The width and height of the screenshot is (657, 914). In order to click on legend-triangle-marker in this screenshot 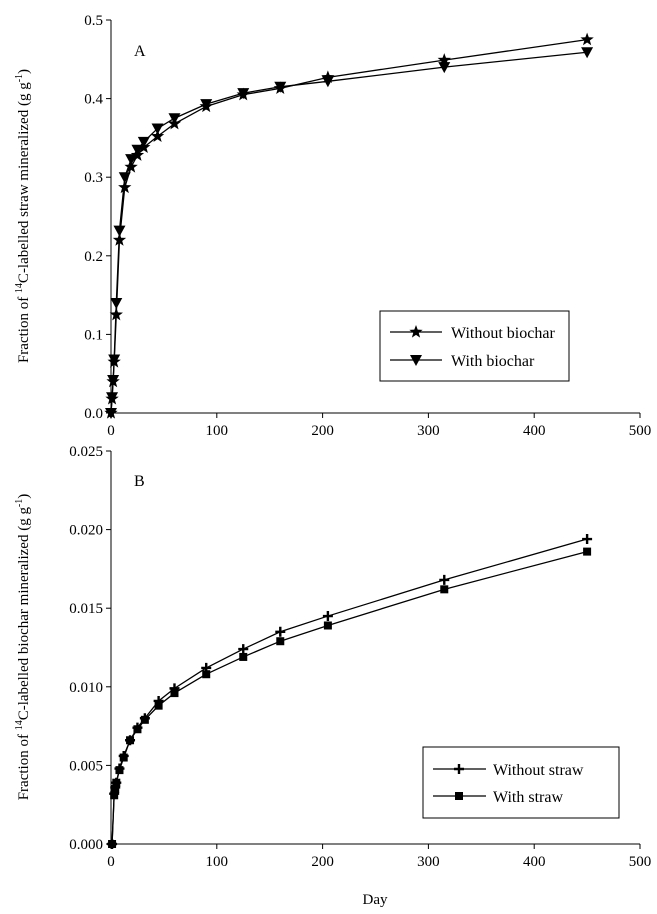, I will do `click(416, 360)`.